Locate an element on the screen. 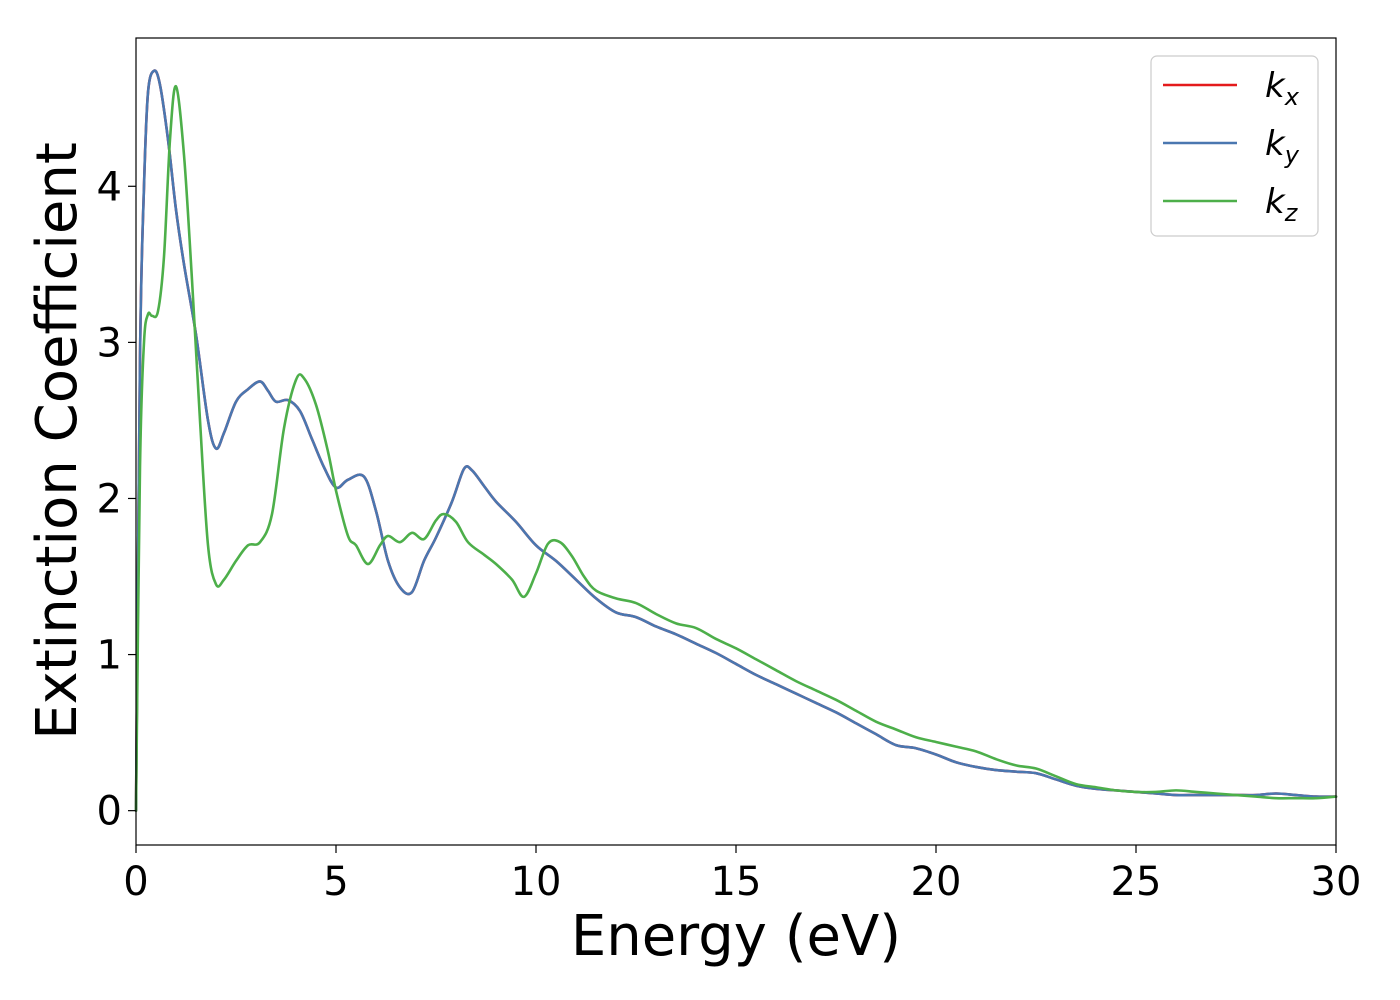 The width and height of the screenshot is (1400, 1000). y-axis: 0 1 2 3 4 is located at coordinates (116, 499).